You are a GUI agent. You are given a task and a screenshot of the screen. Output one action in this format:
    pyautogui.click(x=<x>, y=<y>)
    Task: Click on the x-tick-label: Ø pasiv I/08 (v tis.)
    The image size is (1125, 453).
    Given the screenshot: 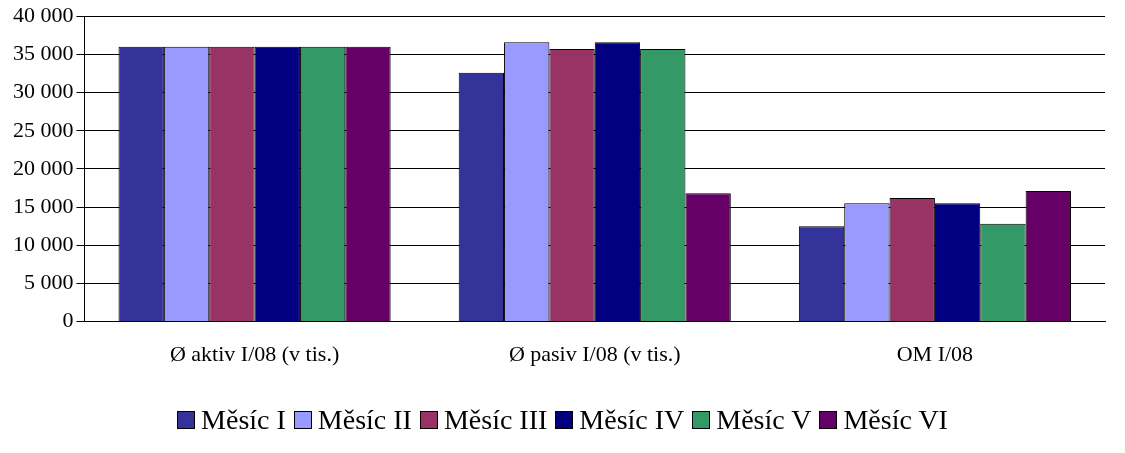 What is the action you would take?
    pyautogui.click(x=594, y=353)
    